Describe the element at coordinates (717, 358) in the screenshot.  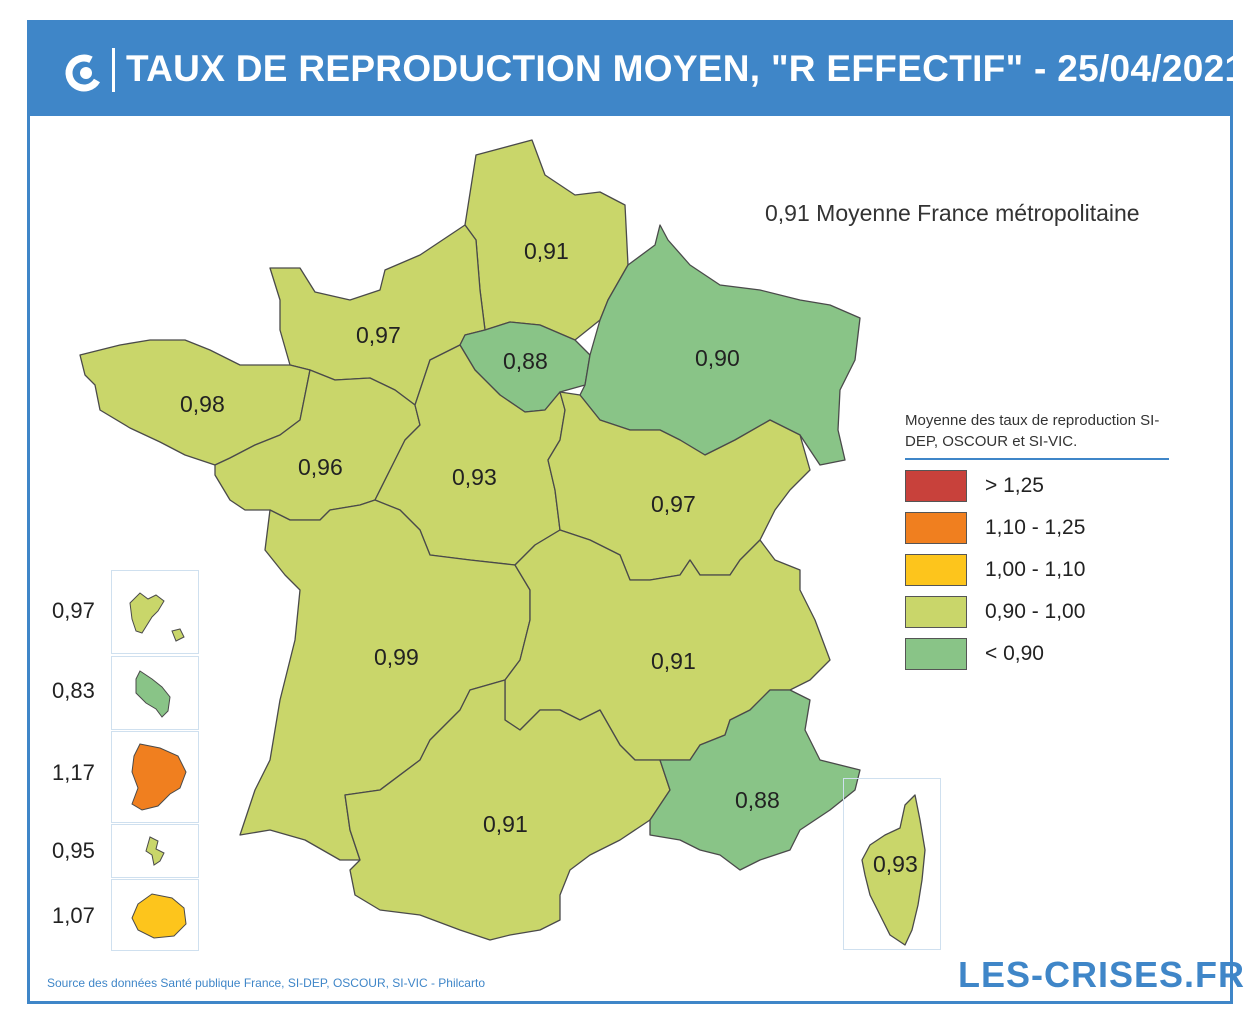
I see `label-grand-est: 0,90` at that location.